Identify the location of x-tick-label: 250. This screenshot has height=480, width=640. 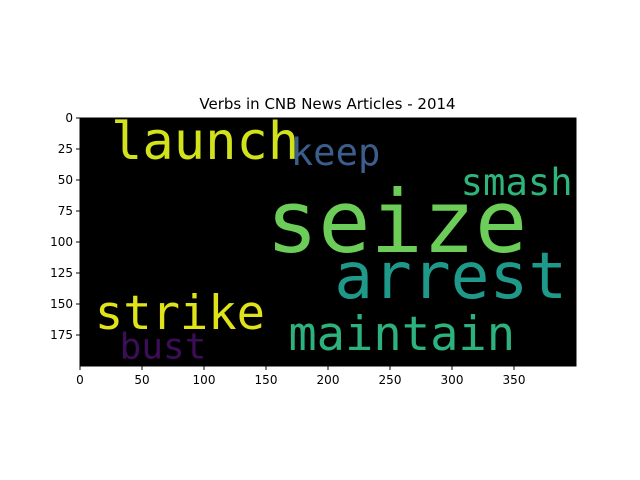
(390, 380).